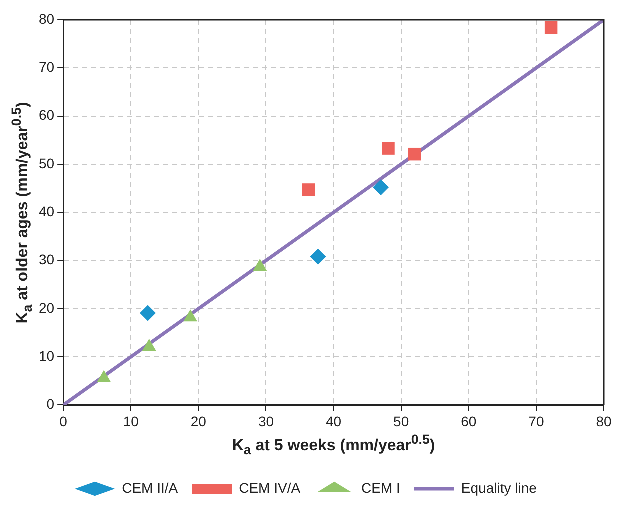  I want to click on x-tick-label: 70, so click(536, 421).